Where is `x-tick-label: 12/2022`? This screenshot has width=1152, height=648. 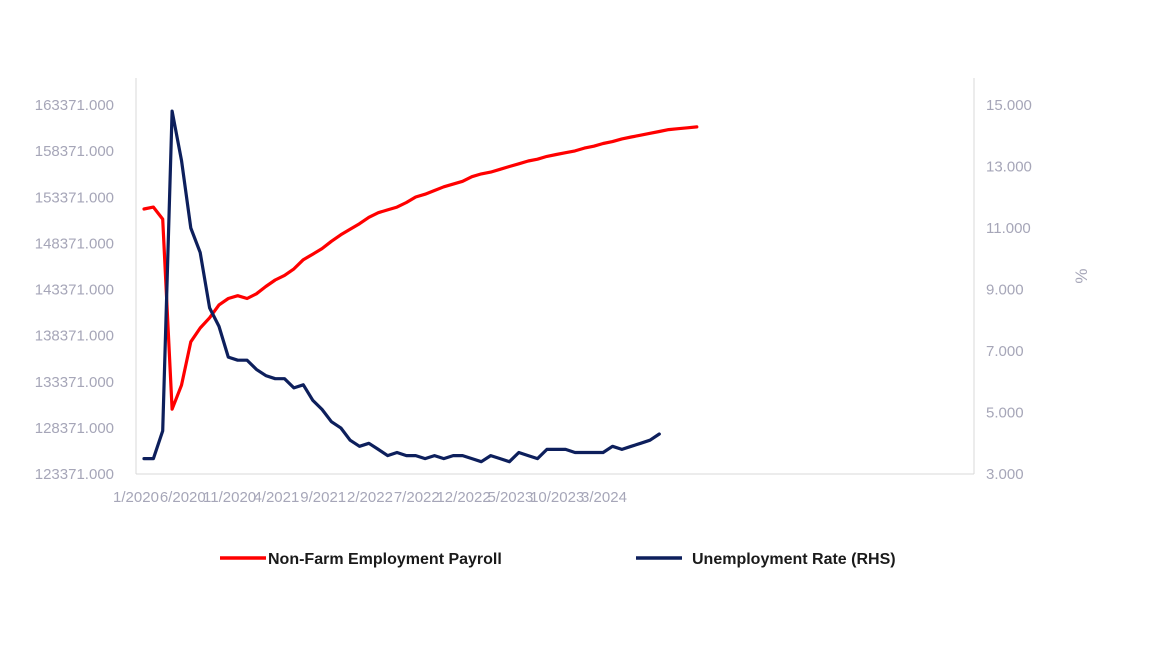
x-tick-label: 12/2022 is located at coordinates (463, 497).